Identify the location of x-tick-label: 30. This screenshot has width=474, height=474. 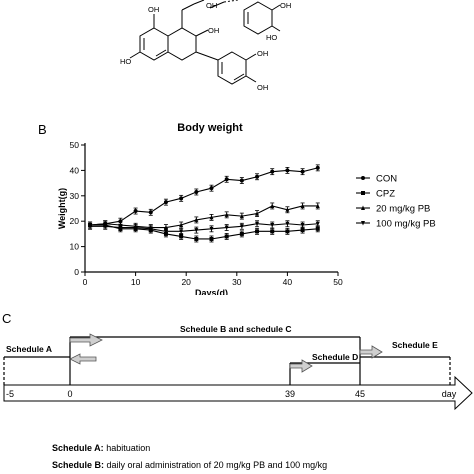
(237, 282).